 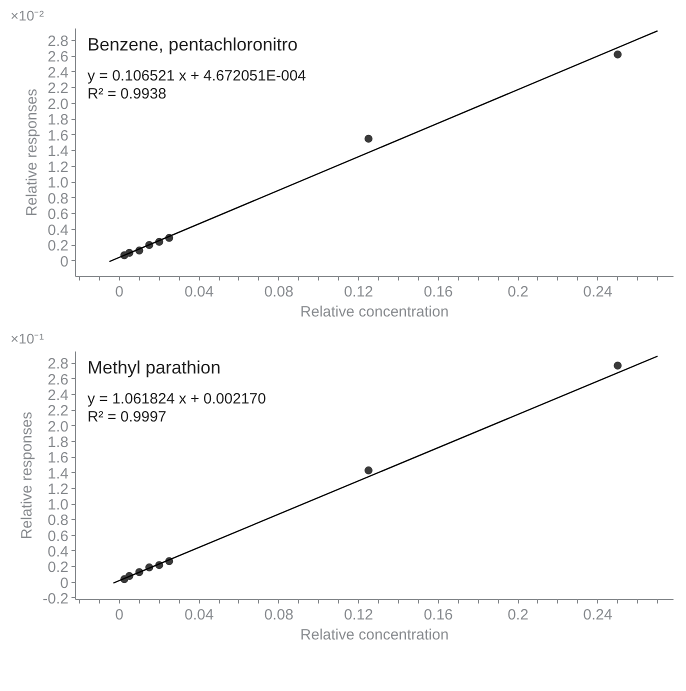 I want to click on text: ×10⁻², so click(x=27, y=16).